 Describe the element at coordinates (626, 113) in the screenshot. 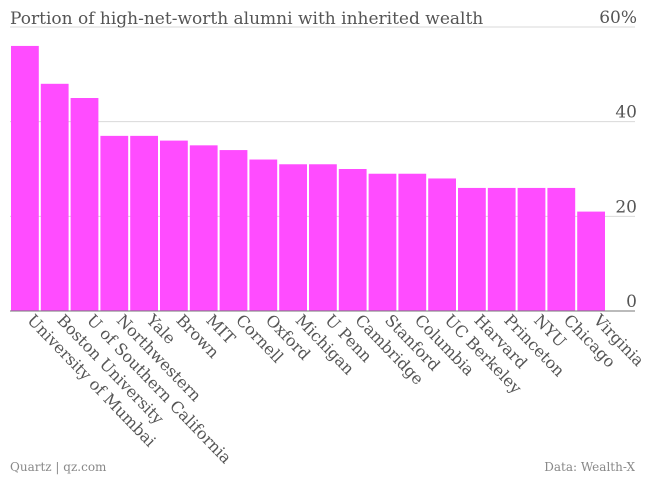

I see `y-tick-label: 40` at that location.